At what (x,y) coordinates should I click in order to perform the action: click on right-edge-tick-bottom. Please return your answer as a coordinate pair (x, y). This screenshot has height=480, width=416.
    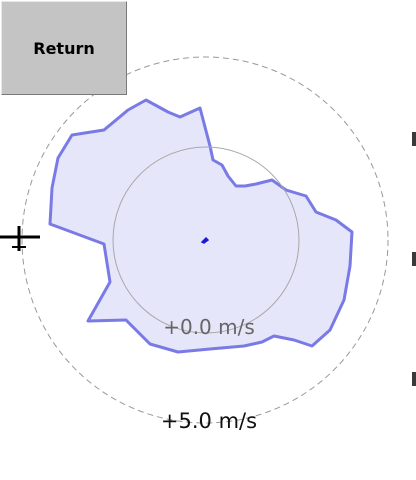
    Looking at the image, I should click on (414, 379).